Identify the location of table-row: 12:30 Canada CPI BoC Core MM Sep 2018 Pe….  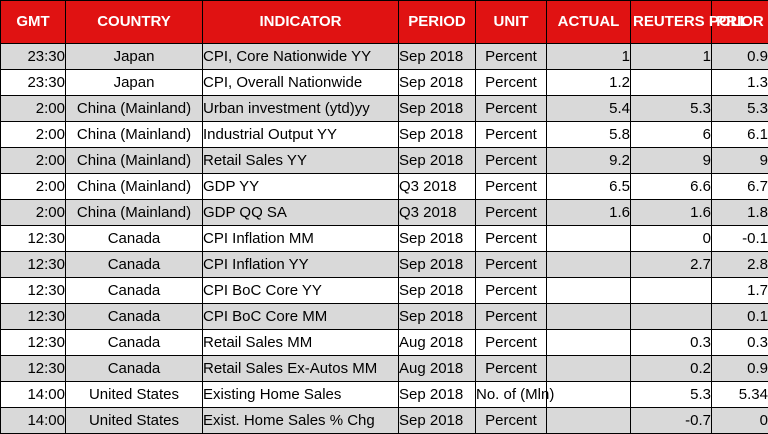
(384, 316).